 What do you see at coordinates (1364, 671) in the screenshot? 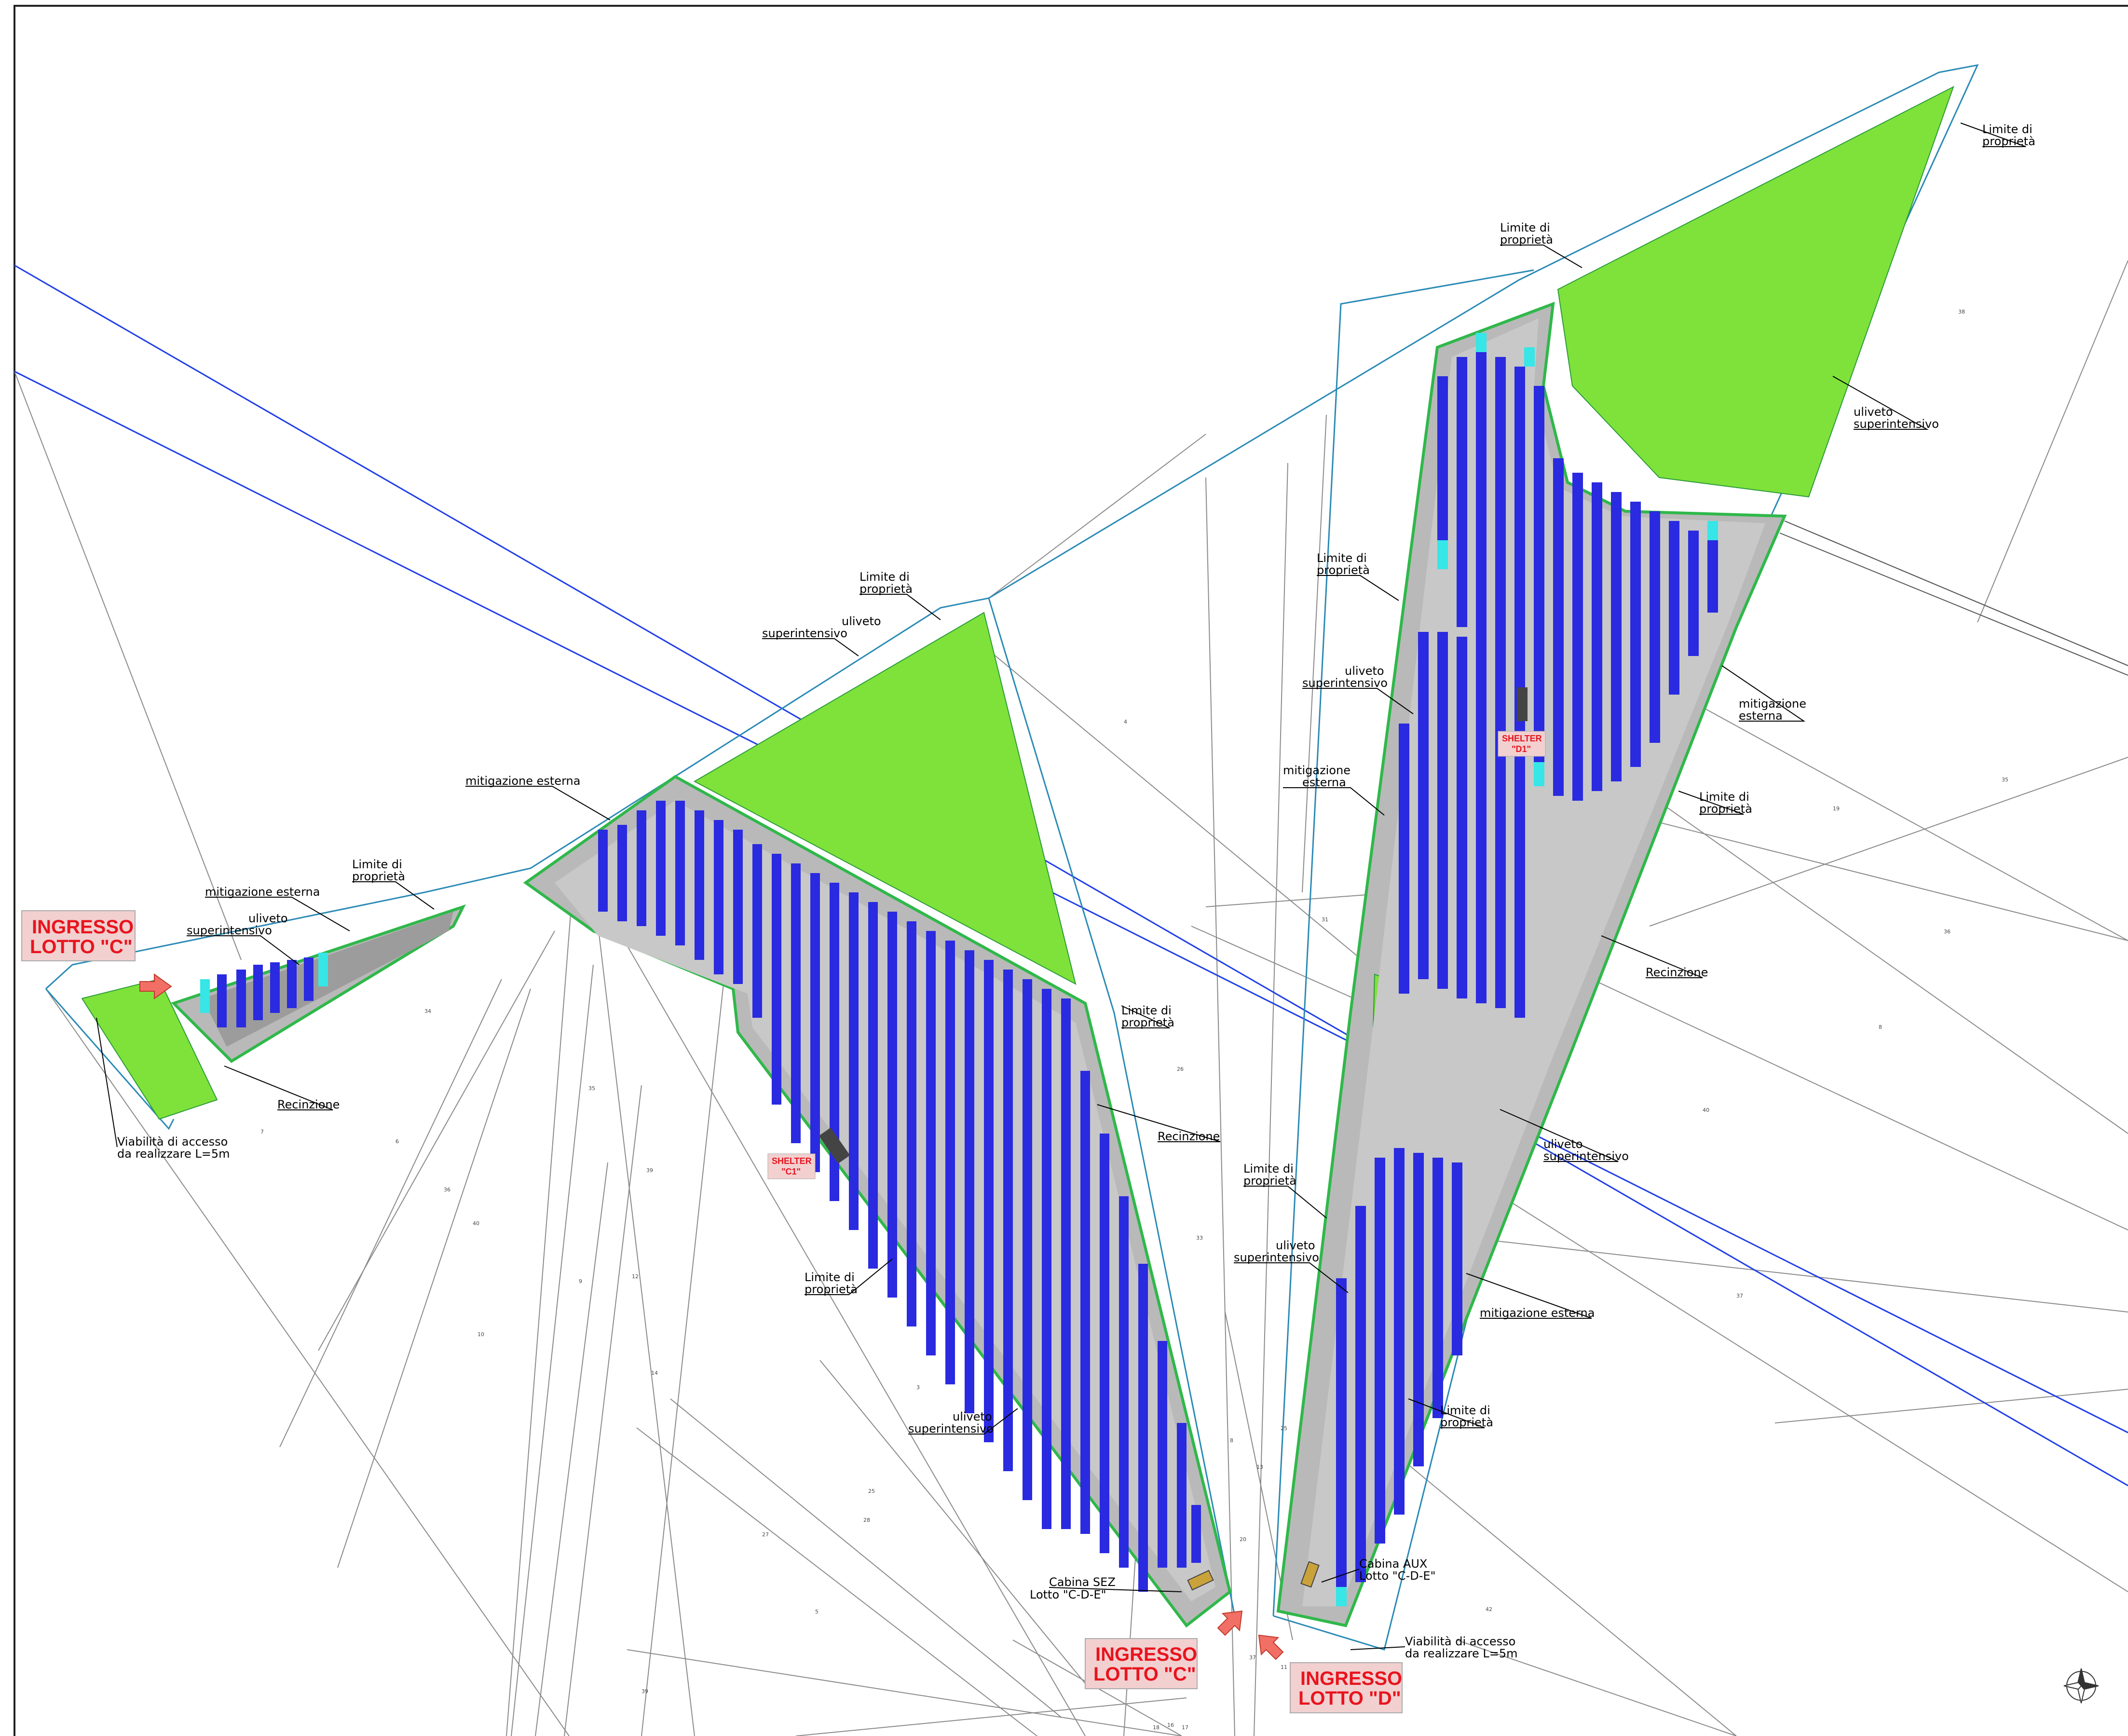
I see `label-uliveto-5a: uliveto` at bounding box center [1364, 671].